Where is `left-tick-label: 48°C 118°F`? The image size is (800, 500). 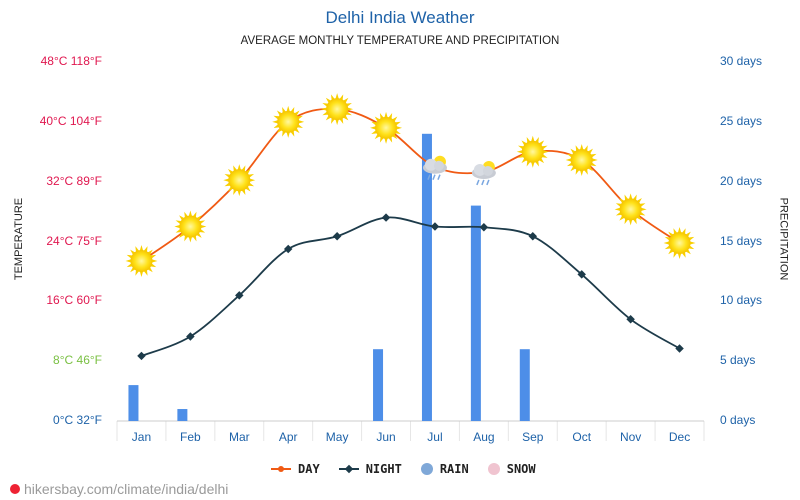
left-tick-label: 48°C 118°F is located at coordinates (71, 61).